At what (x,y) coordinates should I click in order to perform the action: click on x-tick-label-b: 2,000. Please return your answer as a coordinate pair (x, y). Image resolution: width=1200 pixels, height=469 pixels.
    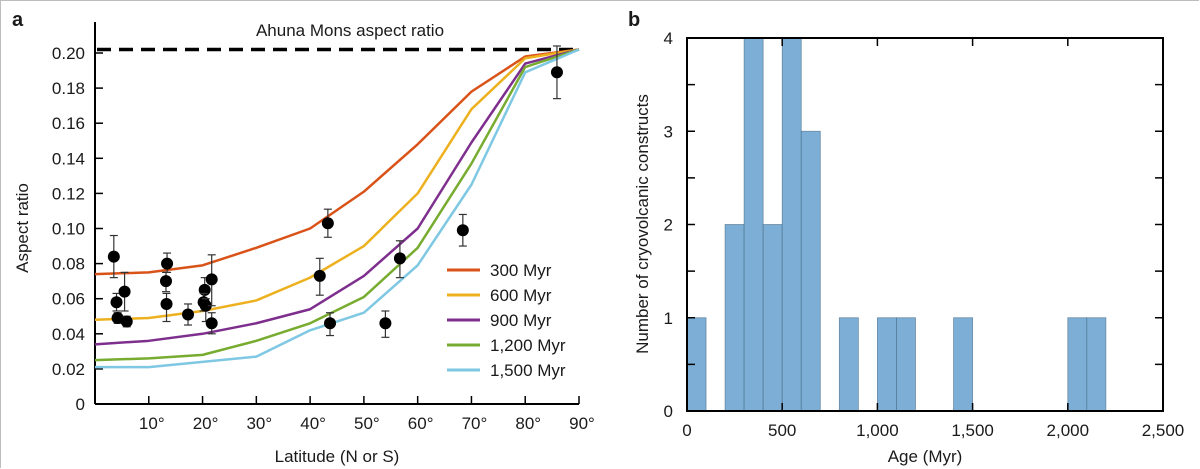
    Looking at the image, I should click on (1068, 430).